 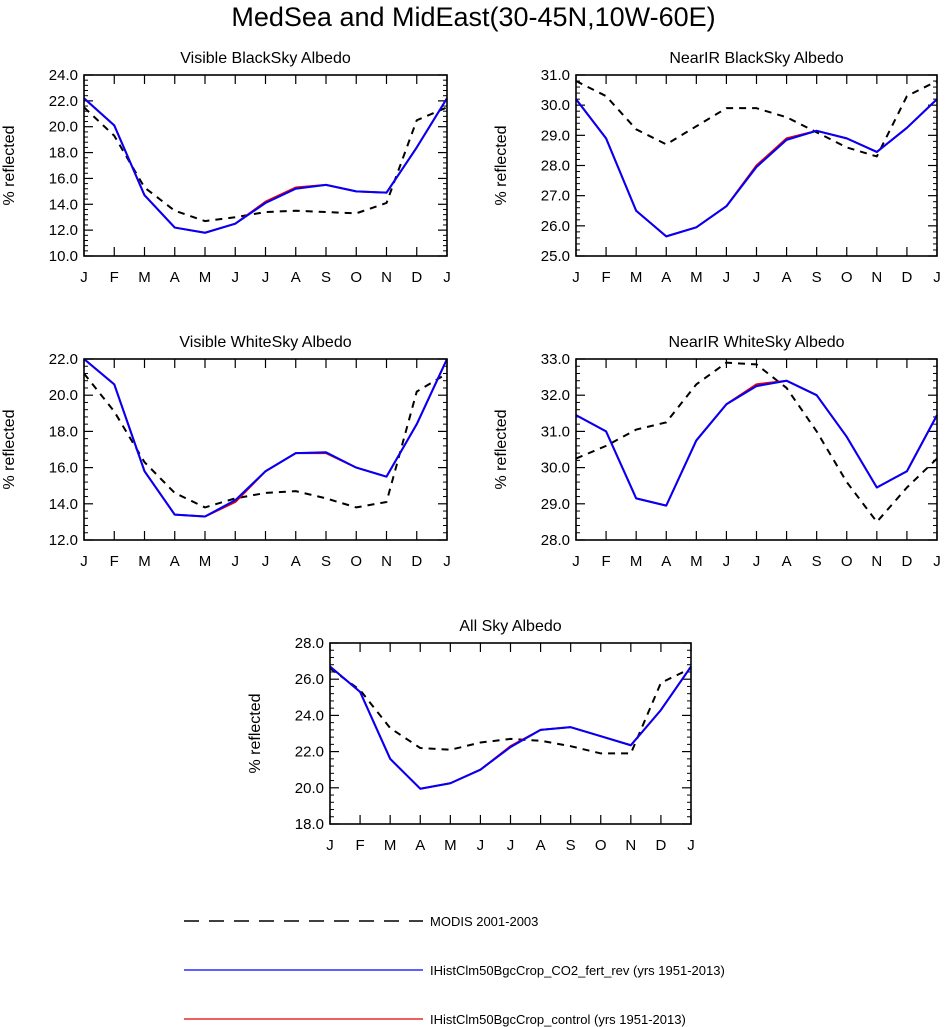 I want to click on y-tick-label: 24.0, so click(x=63, y=75).